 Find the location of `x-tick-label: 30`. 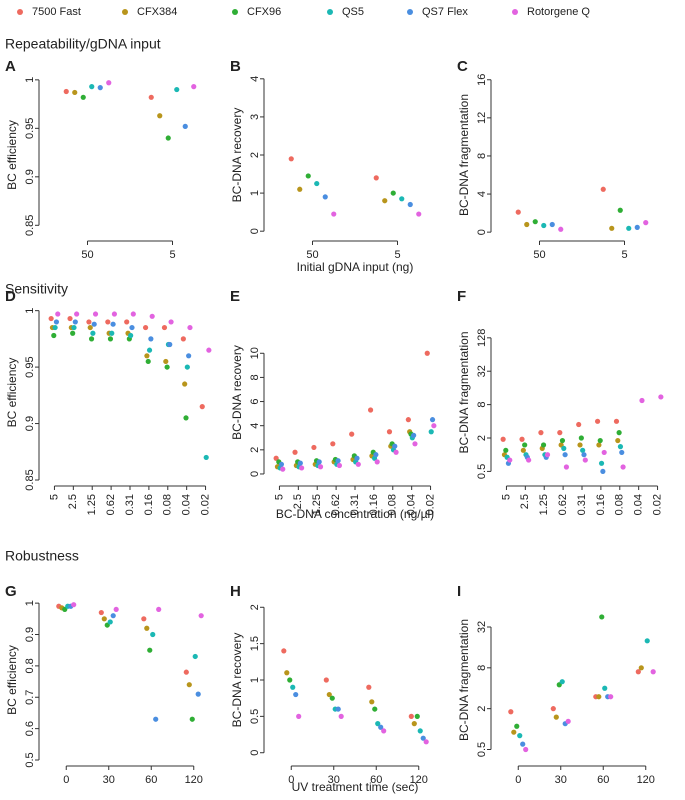

x-tick-label: 30 is located at coordinates (334, 780).